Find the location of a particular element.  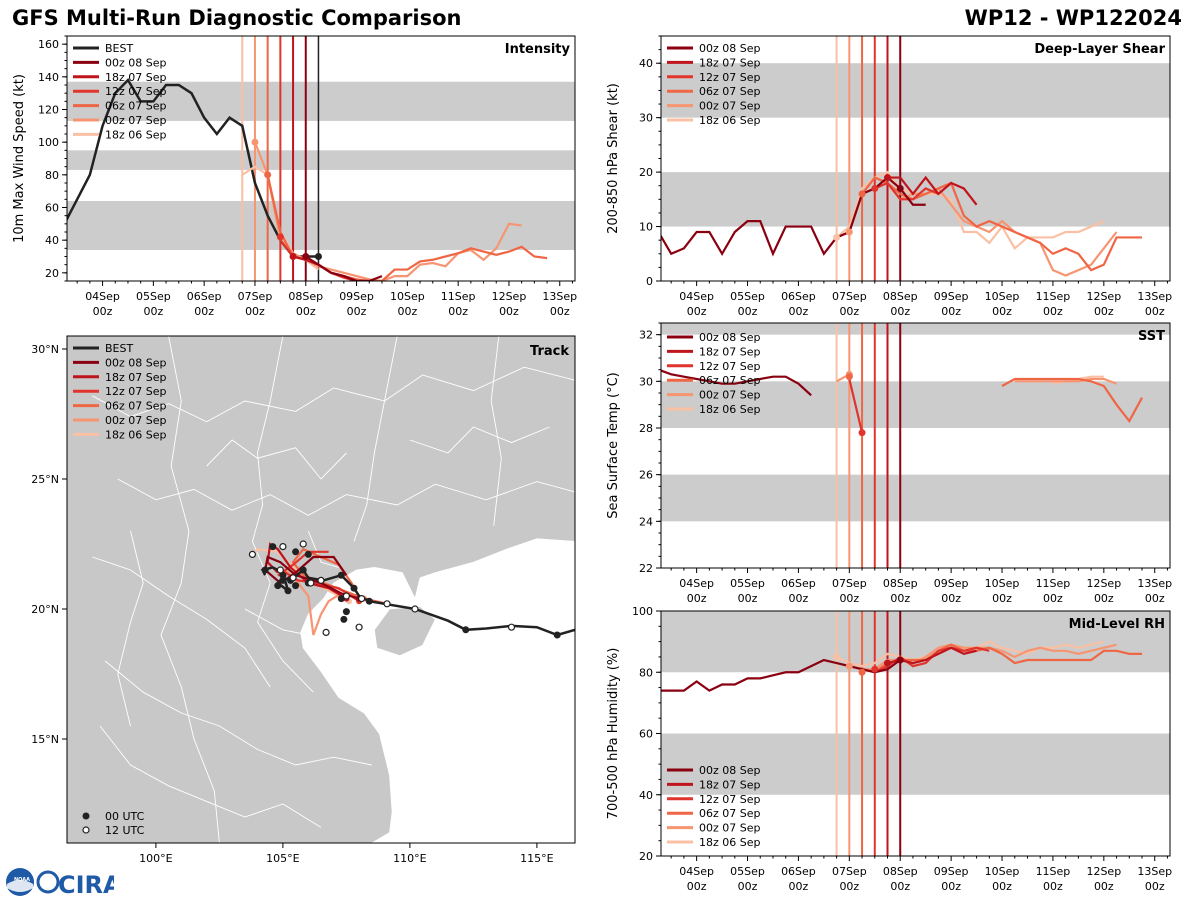

rh-xtick-hour-9: 00z is located at coordinates (1155, 886).